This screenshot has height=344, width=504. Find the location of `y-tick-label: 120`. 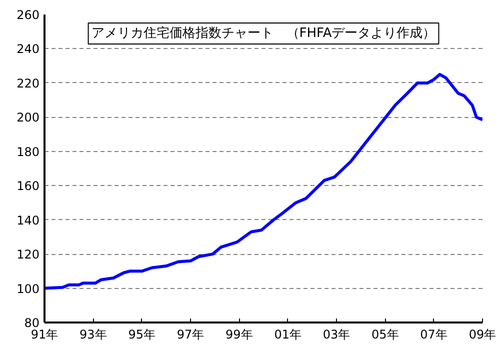

y-tick-label: 120 is located at coordinates (28, 255).